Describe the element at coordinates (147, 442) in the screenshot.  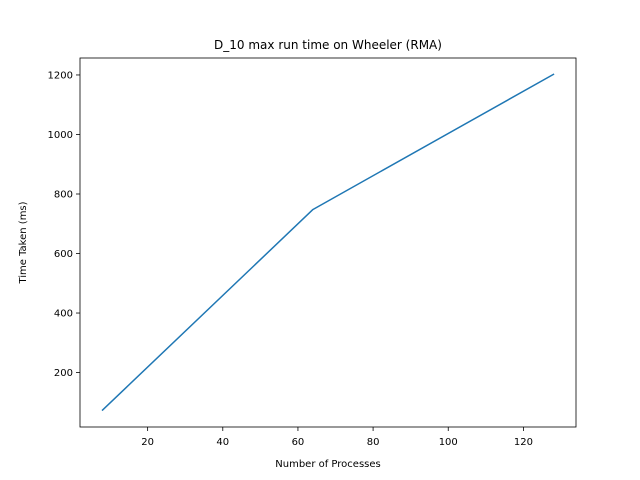
I see `x-tick-label: 20` at that location.